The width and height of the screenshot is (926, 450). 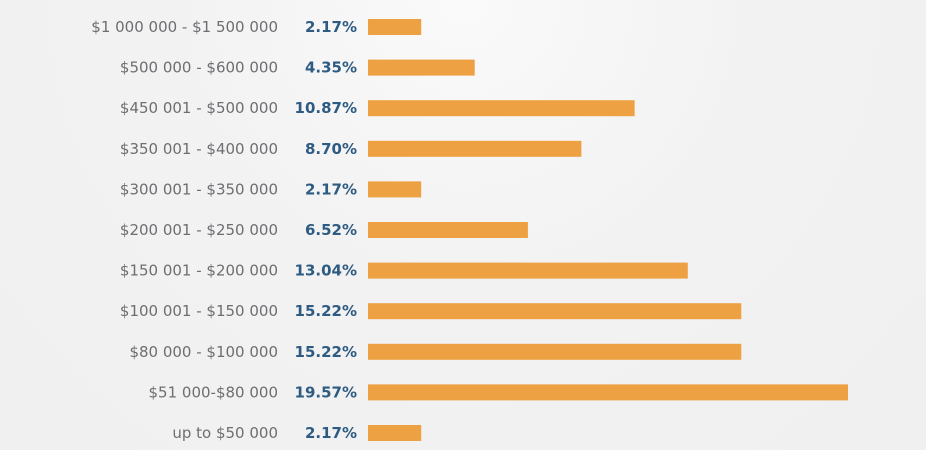 What do you see at coordinates (225, 433) in the screenshot?
I see `category-label: up to $50 000` at bounding box center [225, 433].